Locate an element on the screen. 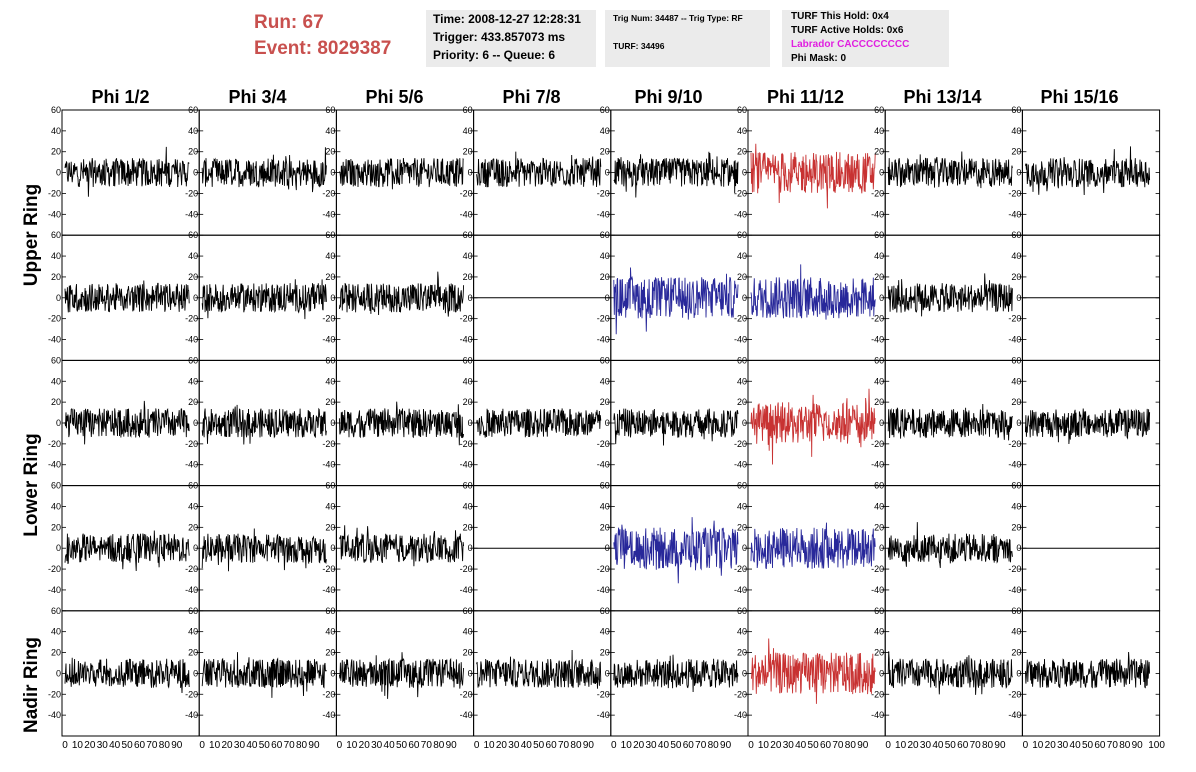  event-time: Time: 2008-12-27 12:28:31 is located at coordinates (507, 19).